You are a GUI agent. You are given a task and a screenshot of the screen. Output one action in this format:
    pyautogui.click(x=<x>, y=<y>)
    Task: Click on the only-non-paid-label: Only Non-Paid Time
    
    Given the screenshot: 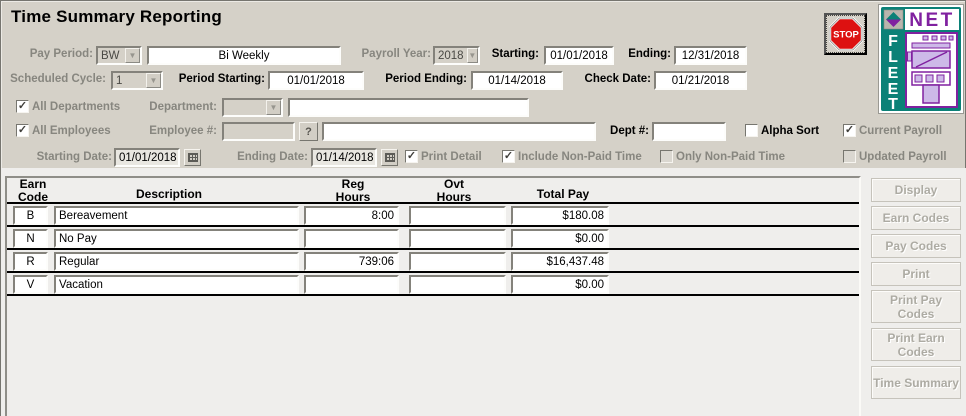 What is the action you would take?
    pyautogui.click(x=731, y=157)
    